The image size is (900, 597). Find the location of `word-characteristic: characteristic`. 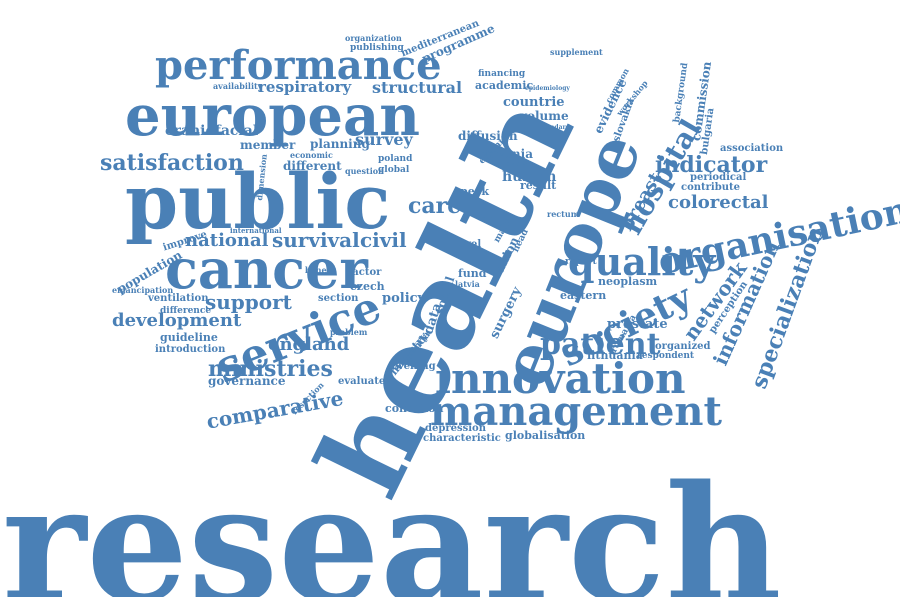

word-characteristic: characteristic is located at coordinates (462, 438).